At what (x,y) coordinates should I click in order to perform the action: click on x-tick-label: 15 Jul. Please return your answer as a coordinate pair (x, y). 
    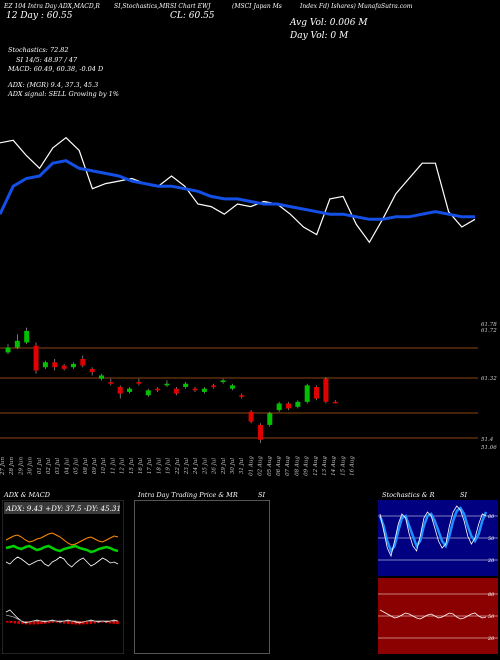
    Looking at the image, I should click on (132, 466).